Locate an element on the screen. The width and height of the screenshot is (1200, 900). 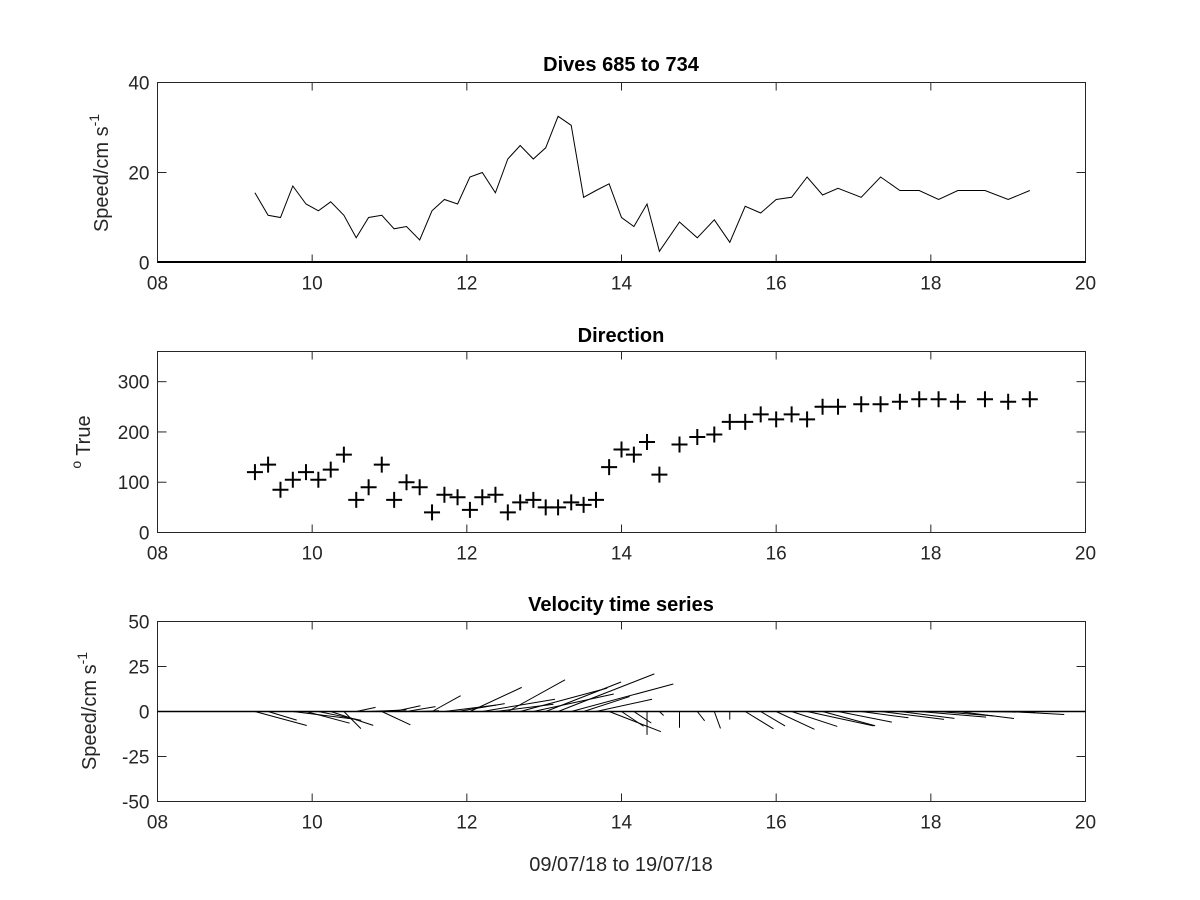
y-tick-label: -50 is located at coordinates (135, 803).